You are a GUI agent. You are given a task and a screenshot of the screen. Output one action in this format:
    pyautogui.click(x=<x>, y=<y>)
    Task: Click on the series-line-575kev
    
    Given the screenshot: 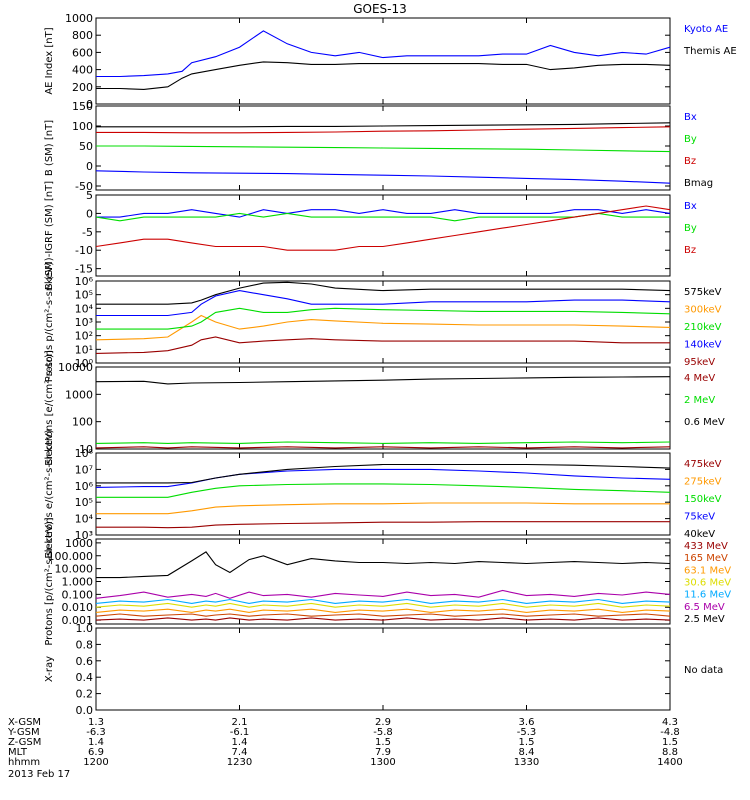 What is the action you would take?
    pyautogui.click(x=383, y=293)
    